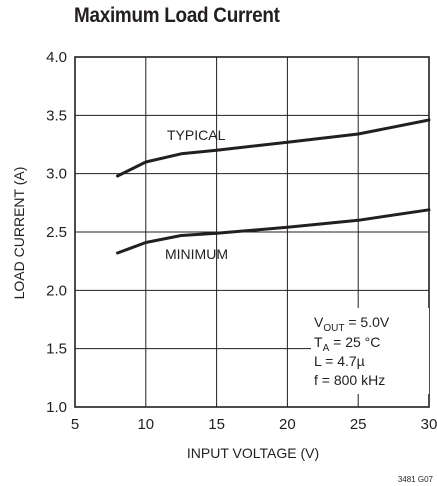  What do you see at coordinates (196, 135) in the screenshot?
I see `series-label-typical: TYPICAL` at bounding box center [196, 135].